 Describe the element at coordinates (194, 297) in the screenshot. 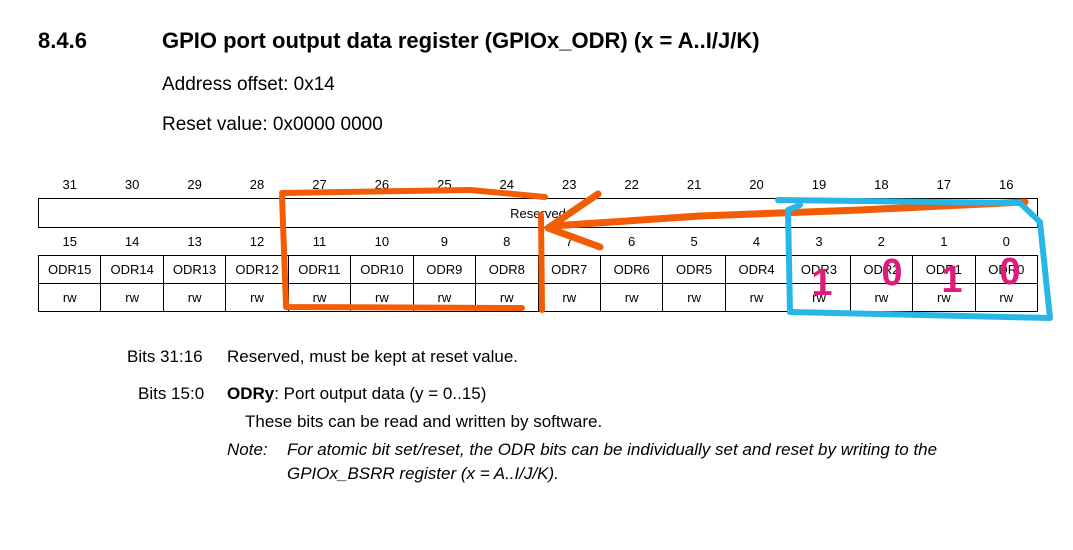

I see `access-cell-2: rw` at that location.